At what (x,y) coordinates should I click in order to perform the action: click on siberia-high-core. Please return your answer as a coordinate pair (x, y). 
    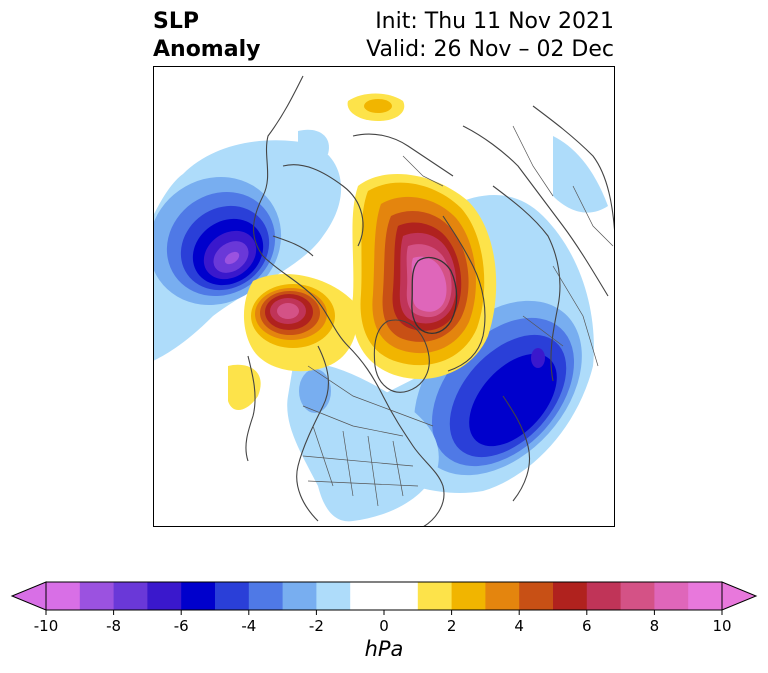
    Looking at the image, I should click on (378, 106).